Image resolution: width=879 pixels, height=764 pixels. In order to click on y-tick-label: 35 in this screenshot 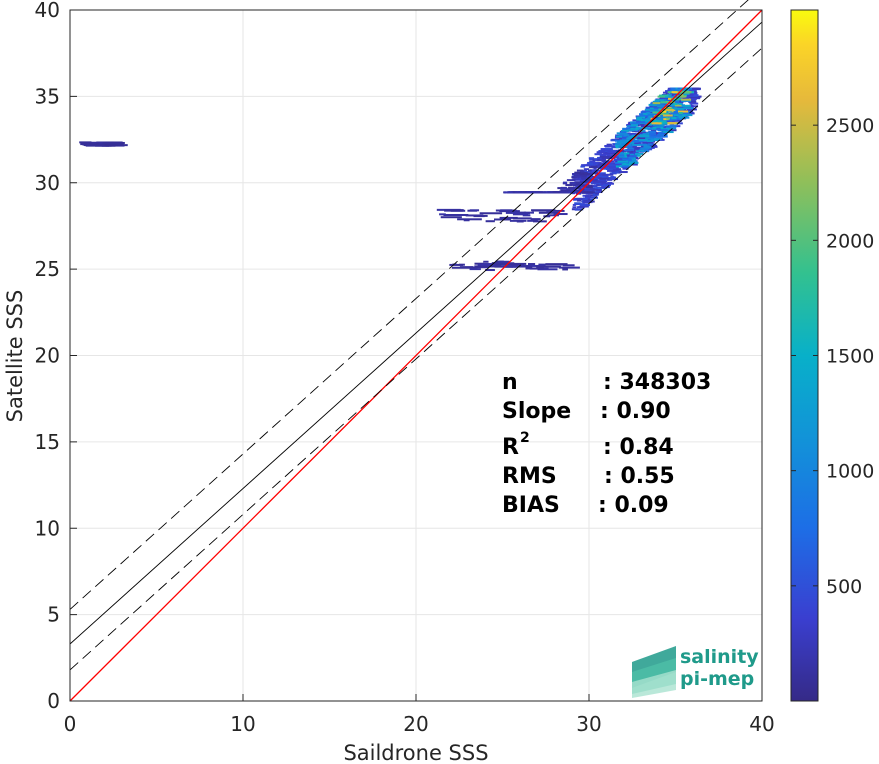, I will do `click(47, 96)`.